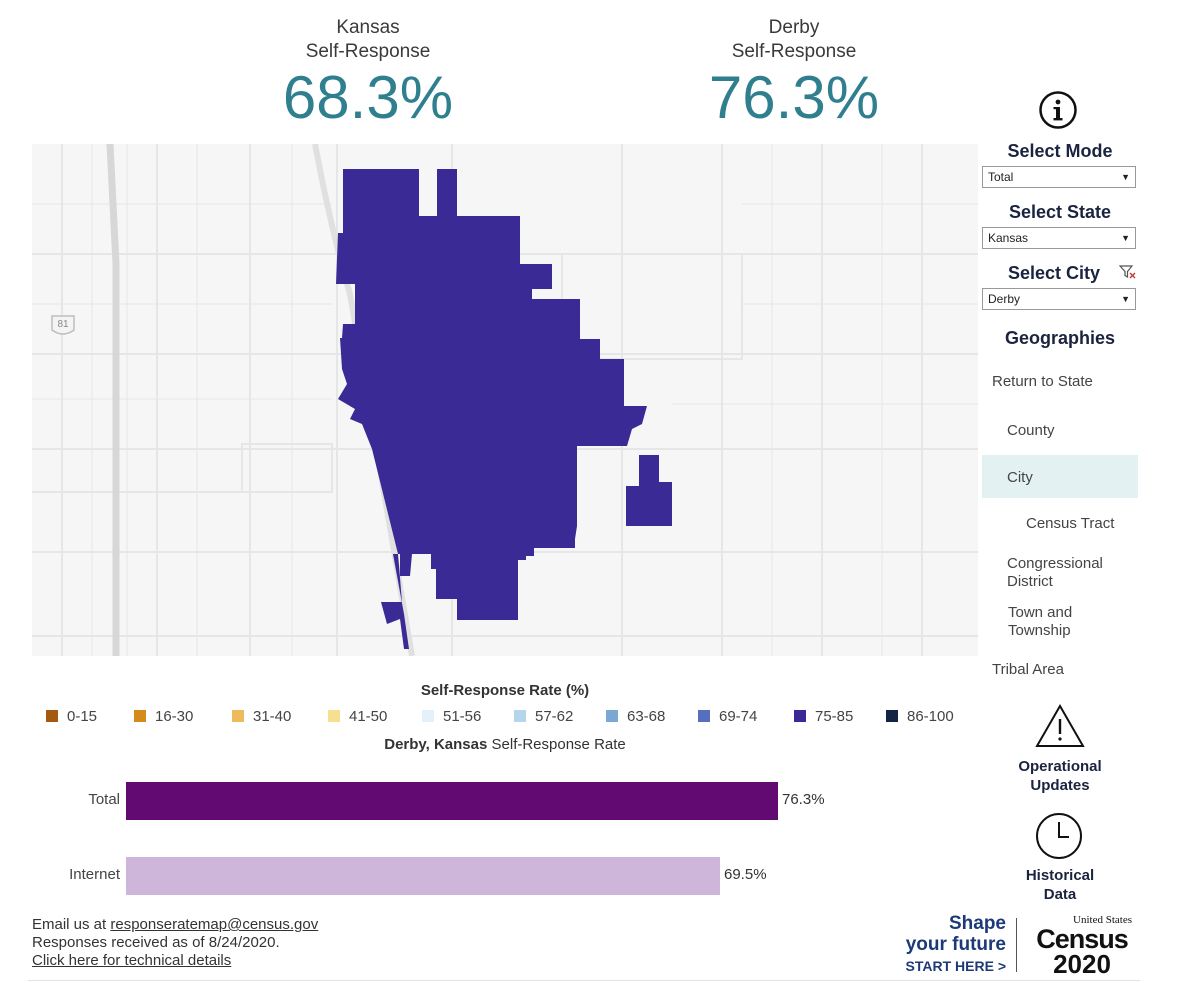  I want to click on legend-item-16-30: 16-30, so click(163, 716).